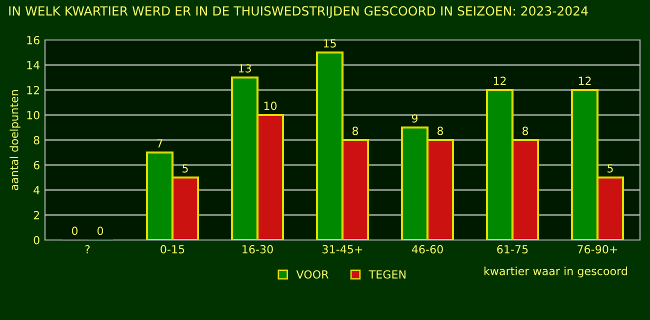 The height and width of the screenshot is (320, 650). What do you see at coordinates (415, 118) in the screenshot?
I see `data-label: 9` at bounding box center [415, 118].